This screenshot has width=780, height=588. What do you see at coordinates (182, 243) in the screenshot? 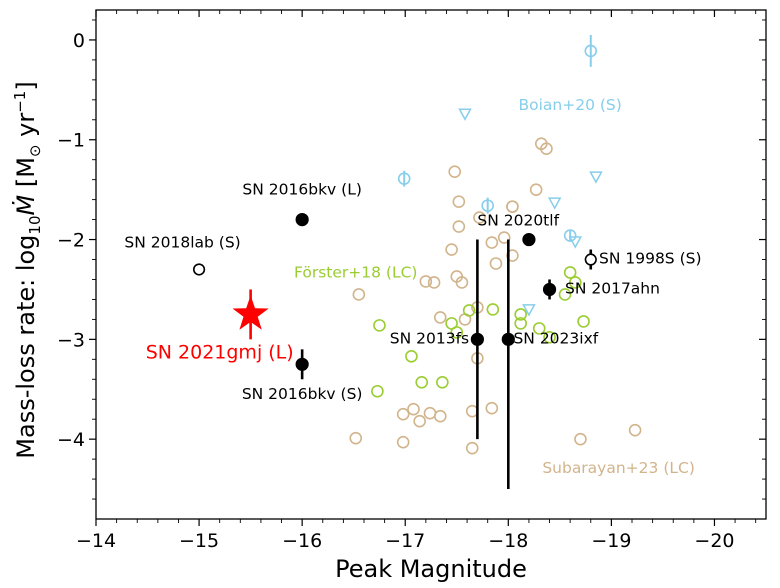
I see `sn-label: SN 2018lab (S)` at bounding box center [182, 243].